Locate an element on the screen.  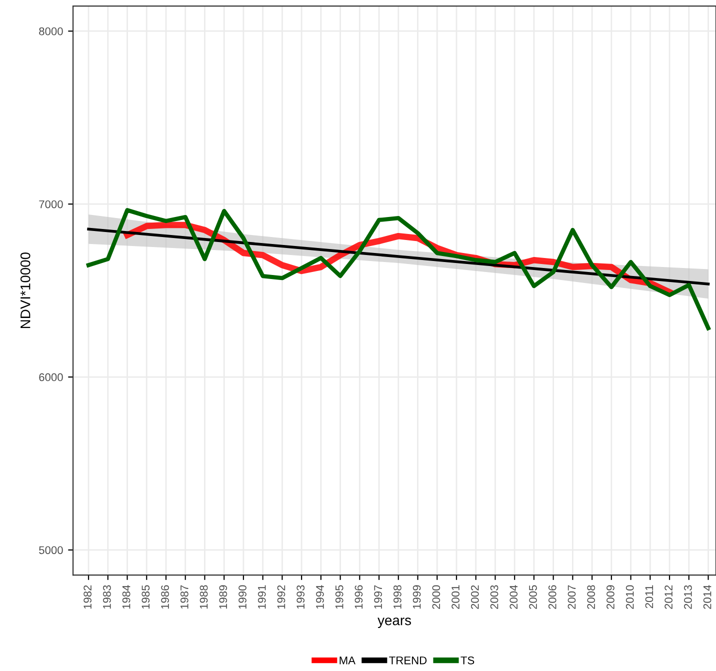
x-tick-label: 2012 is located at coordinates (668, 597).